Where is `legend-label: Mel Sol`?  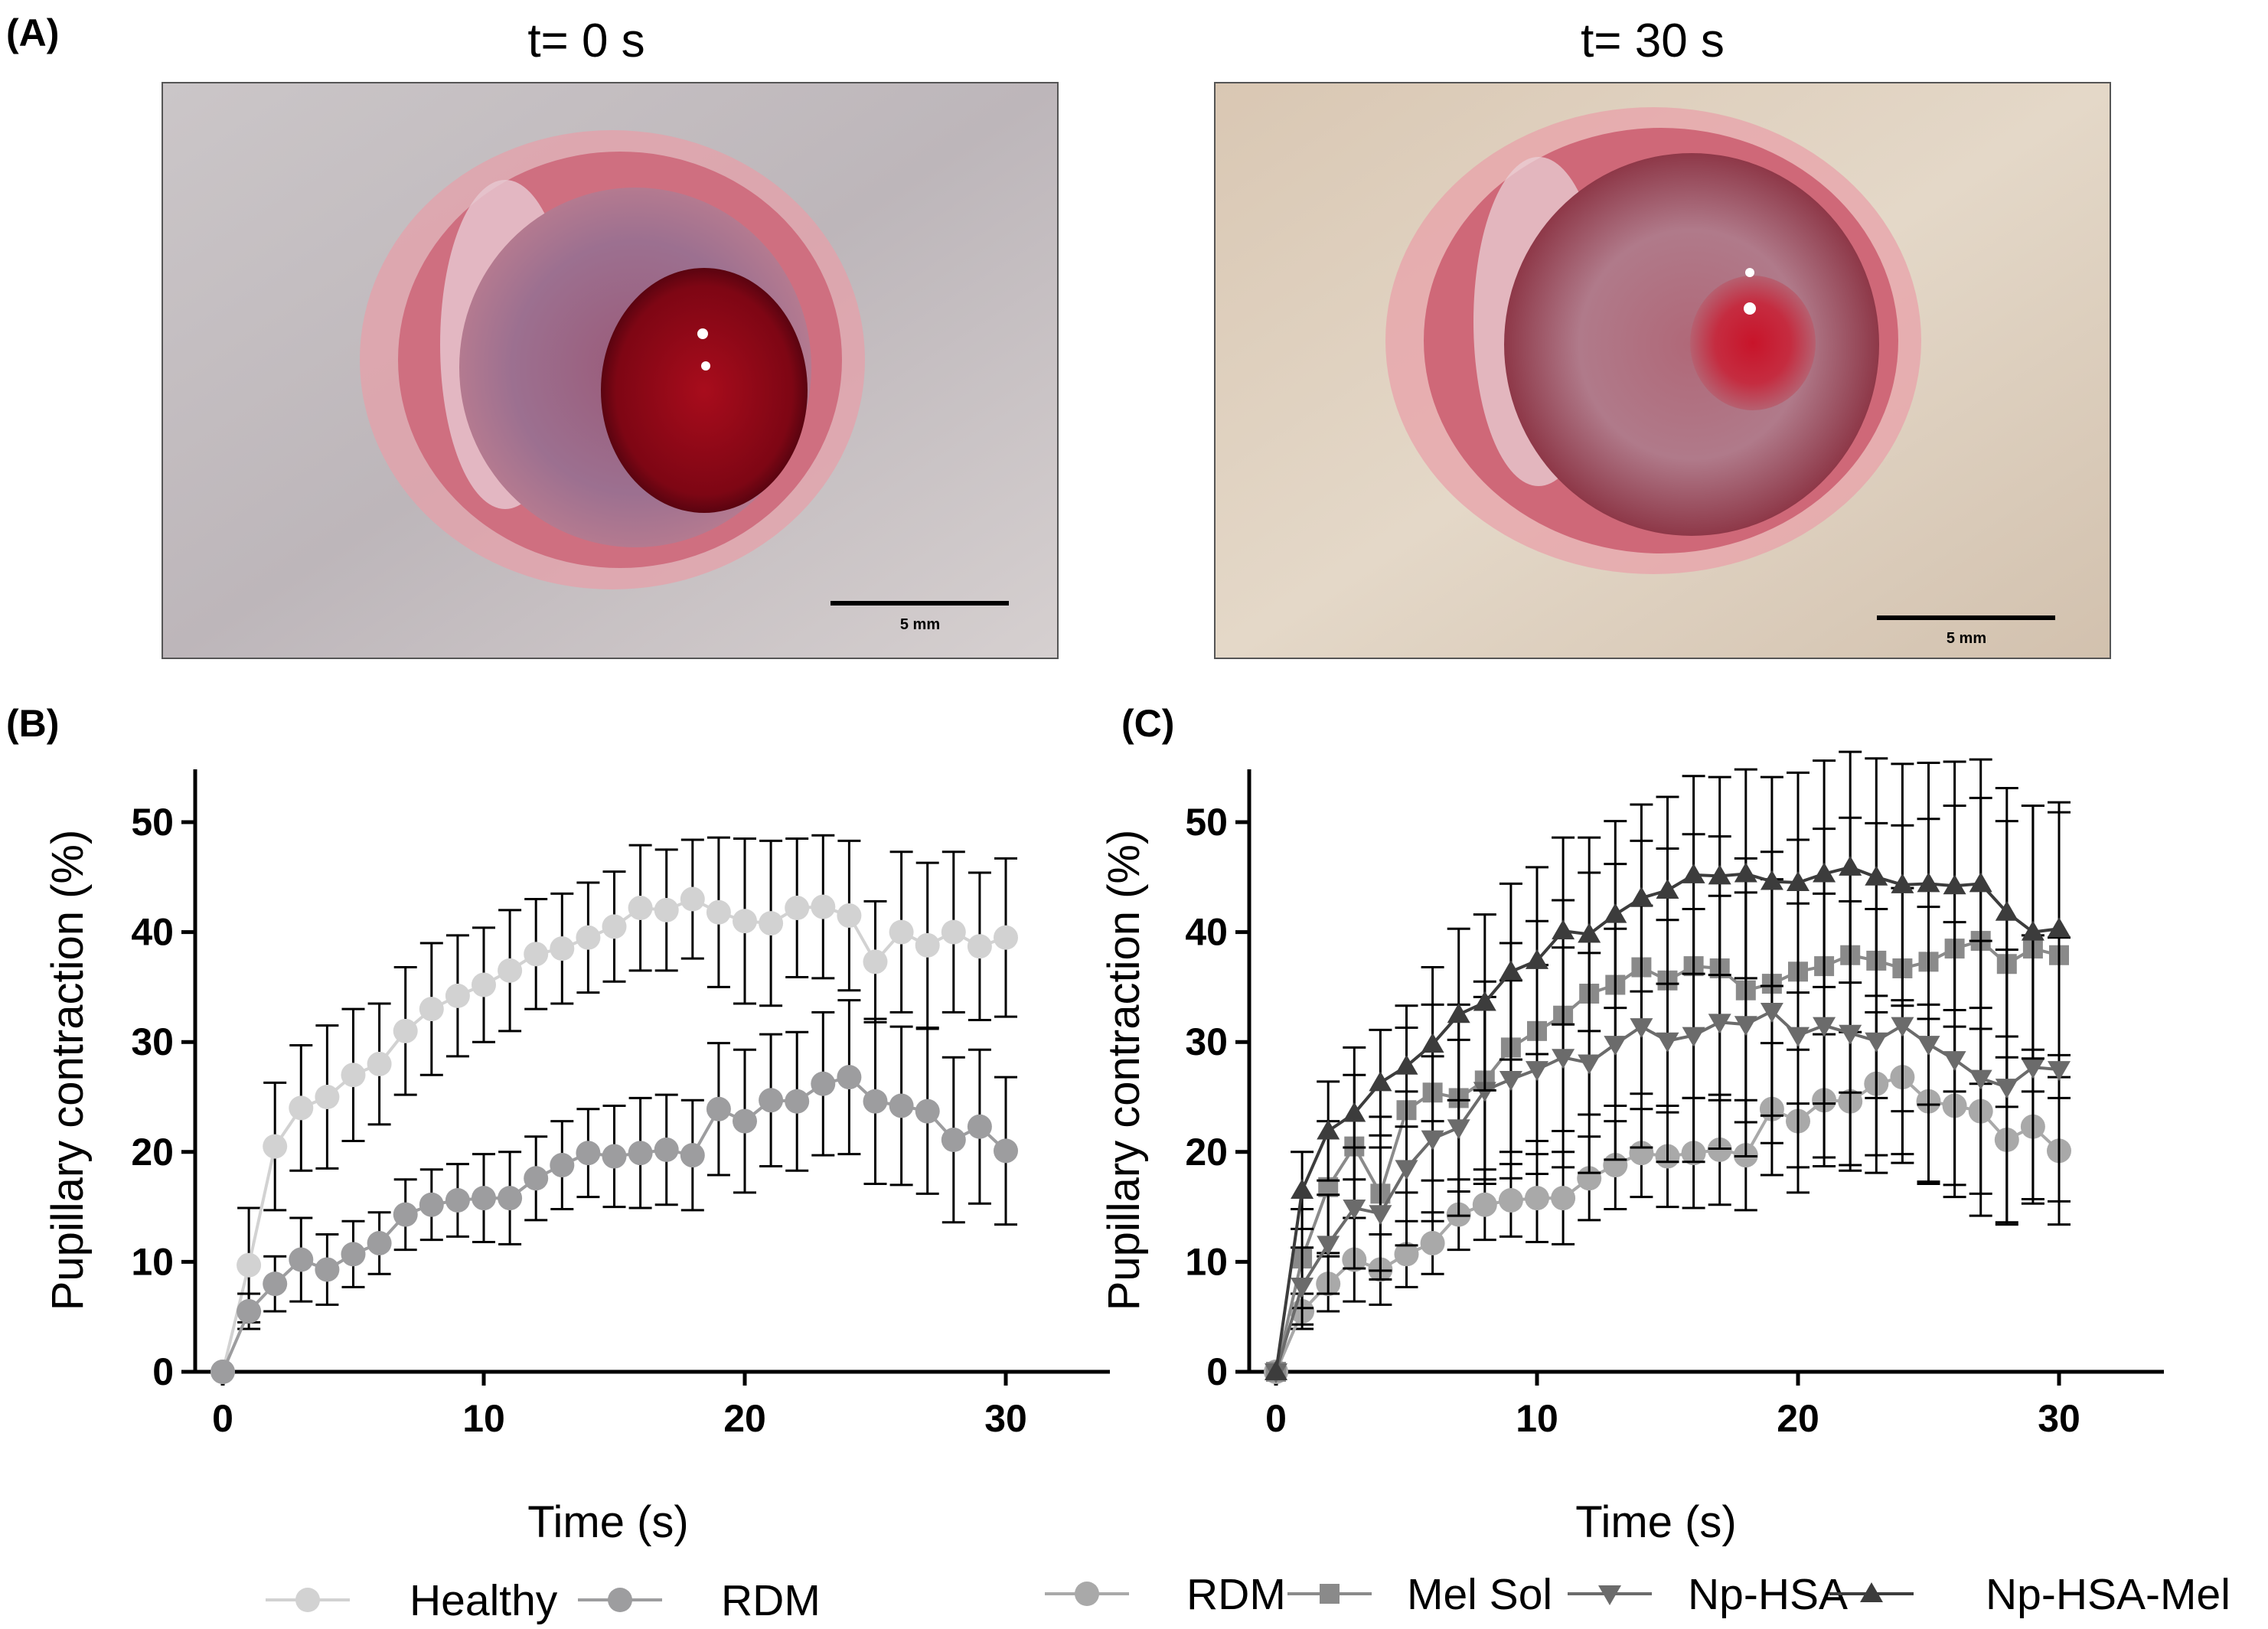 legend-label: Mel Sol is located at coordinates (1480, 1594).